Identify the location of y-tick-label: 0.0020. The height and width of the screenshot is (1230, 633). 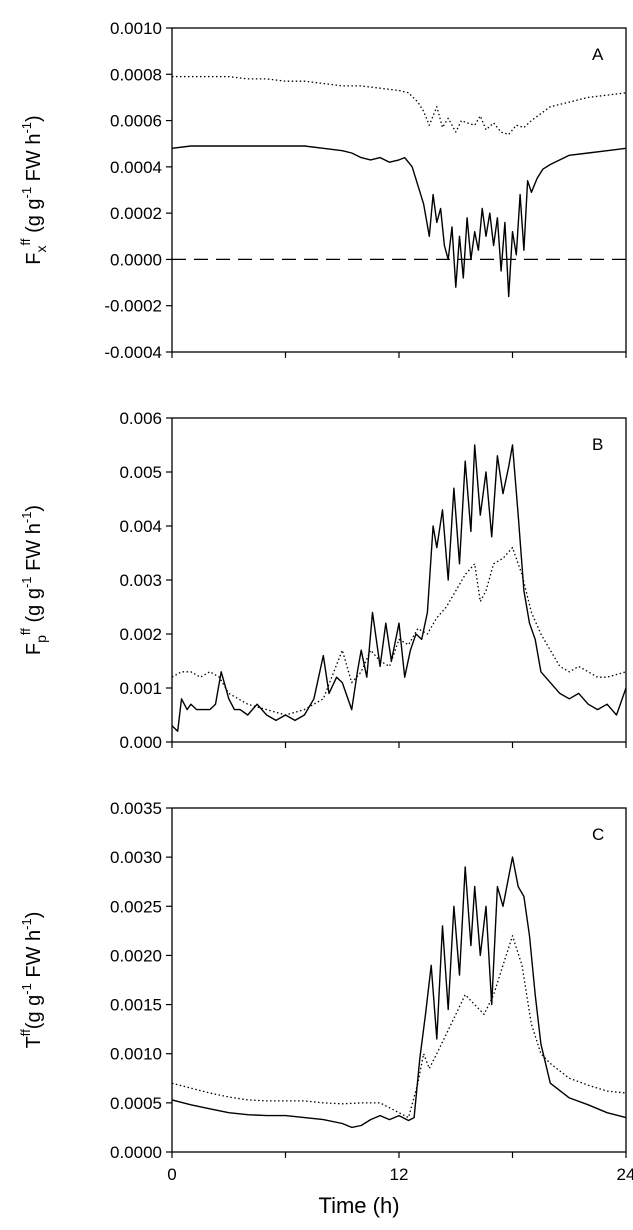
(136, 955).